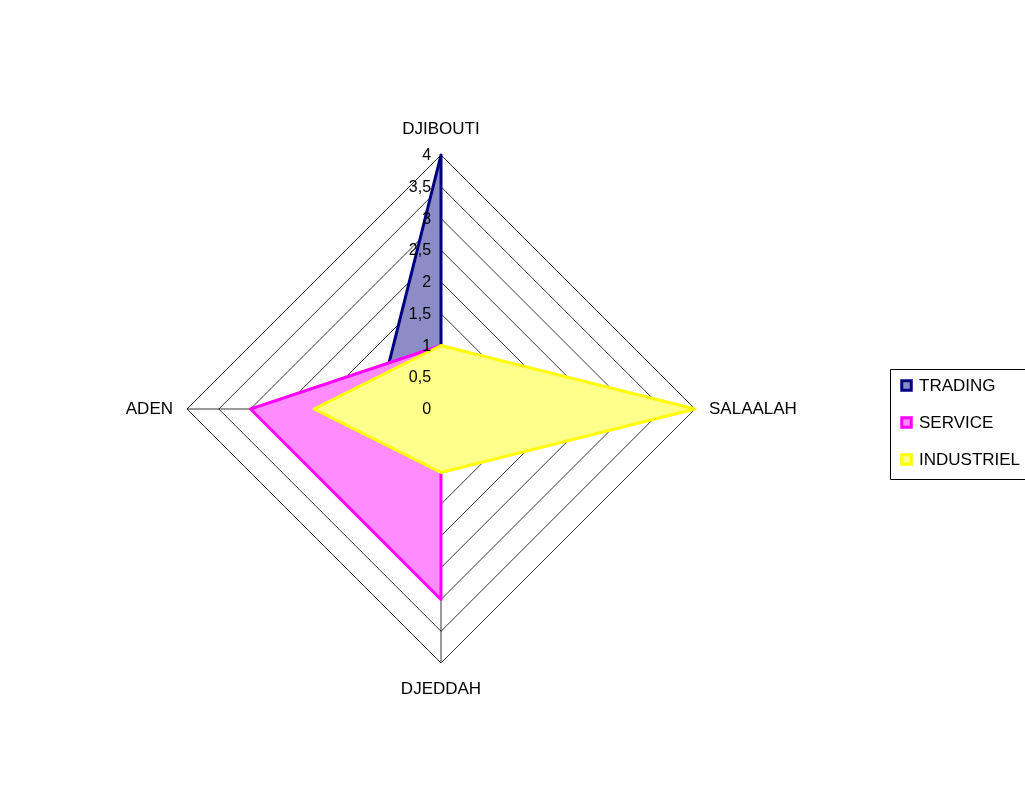  What do you see at coordinates (956, 422) in the screenshot?
I see `legend-label: SERVICE` at bounding box center [956, 422].